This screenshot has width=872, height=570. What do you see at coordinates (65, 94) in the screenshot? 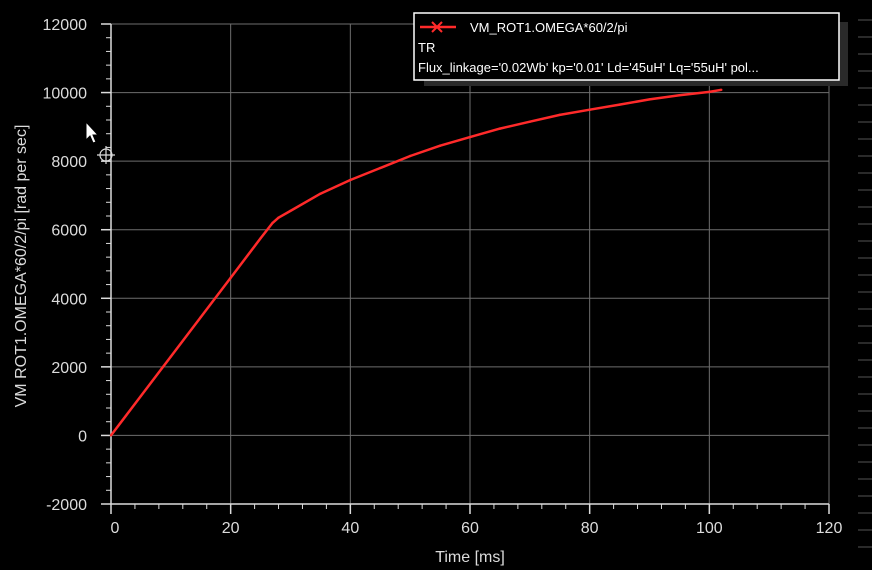
I see `y-tick-label: 10000` at bounding box center [65, 94].